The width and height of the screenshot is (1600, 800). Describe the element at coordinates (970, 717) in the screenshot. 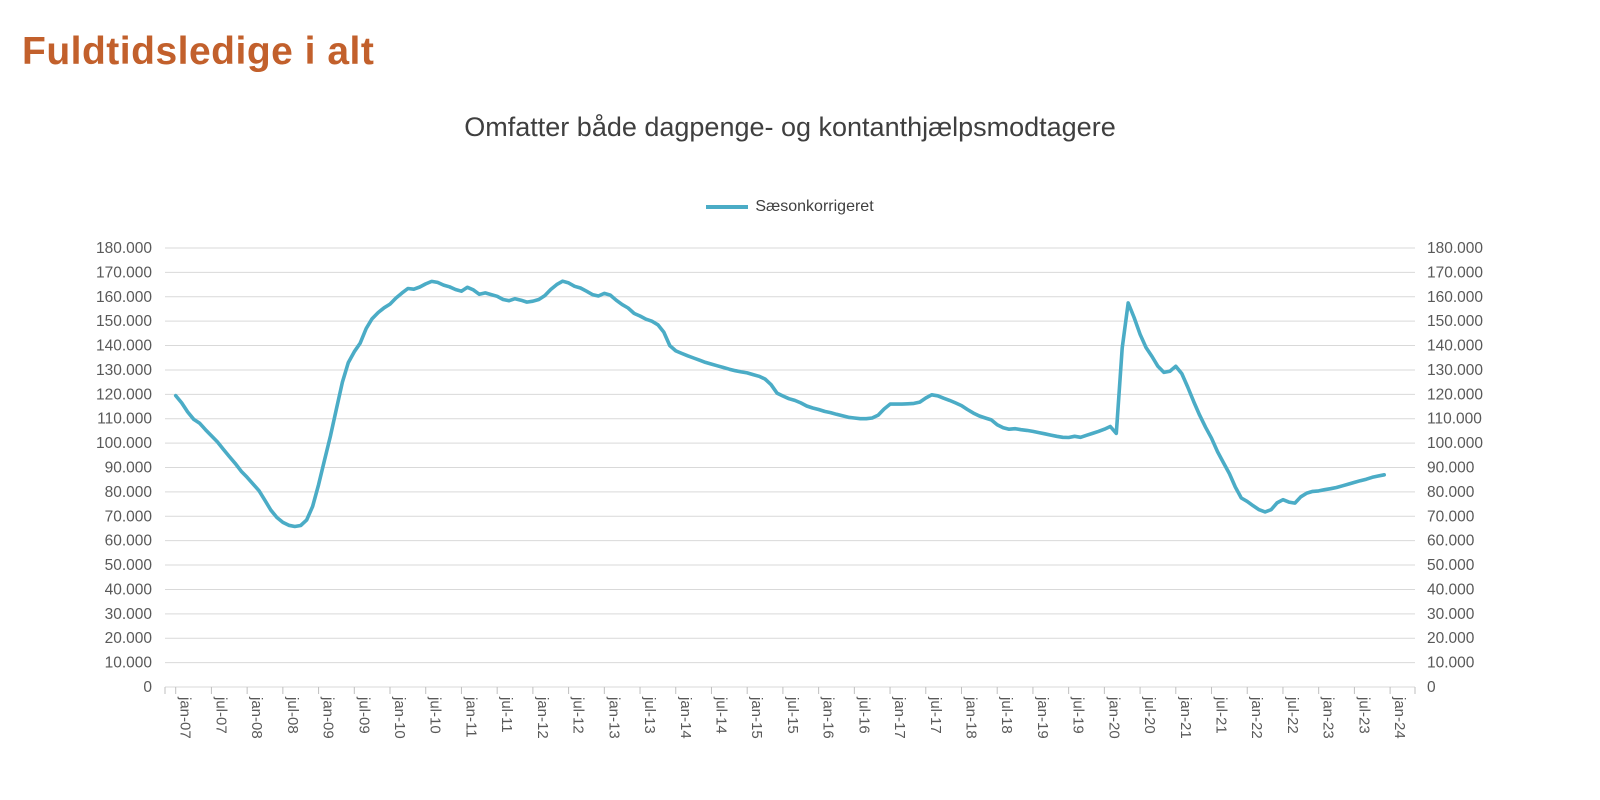

I see `svg-text: jan-18` at that location.